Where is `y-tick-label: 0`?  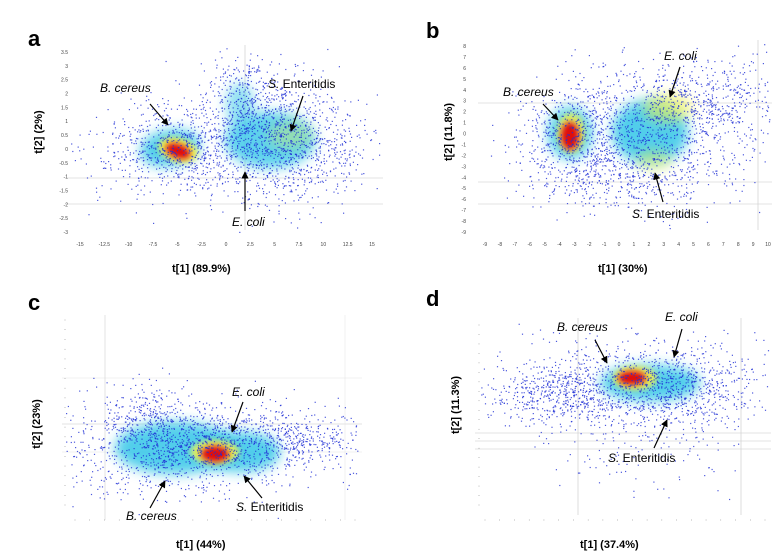
y-tick-label: 0 is located at coordinates (464, 135).